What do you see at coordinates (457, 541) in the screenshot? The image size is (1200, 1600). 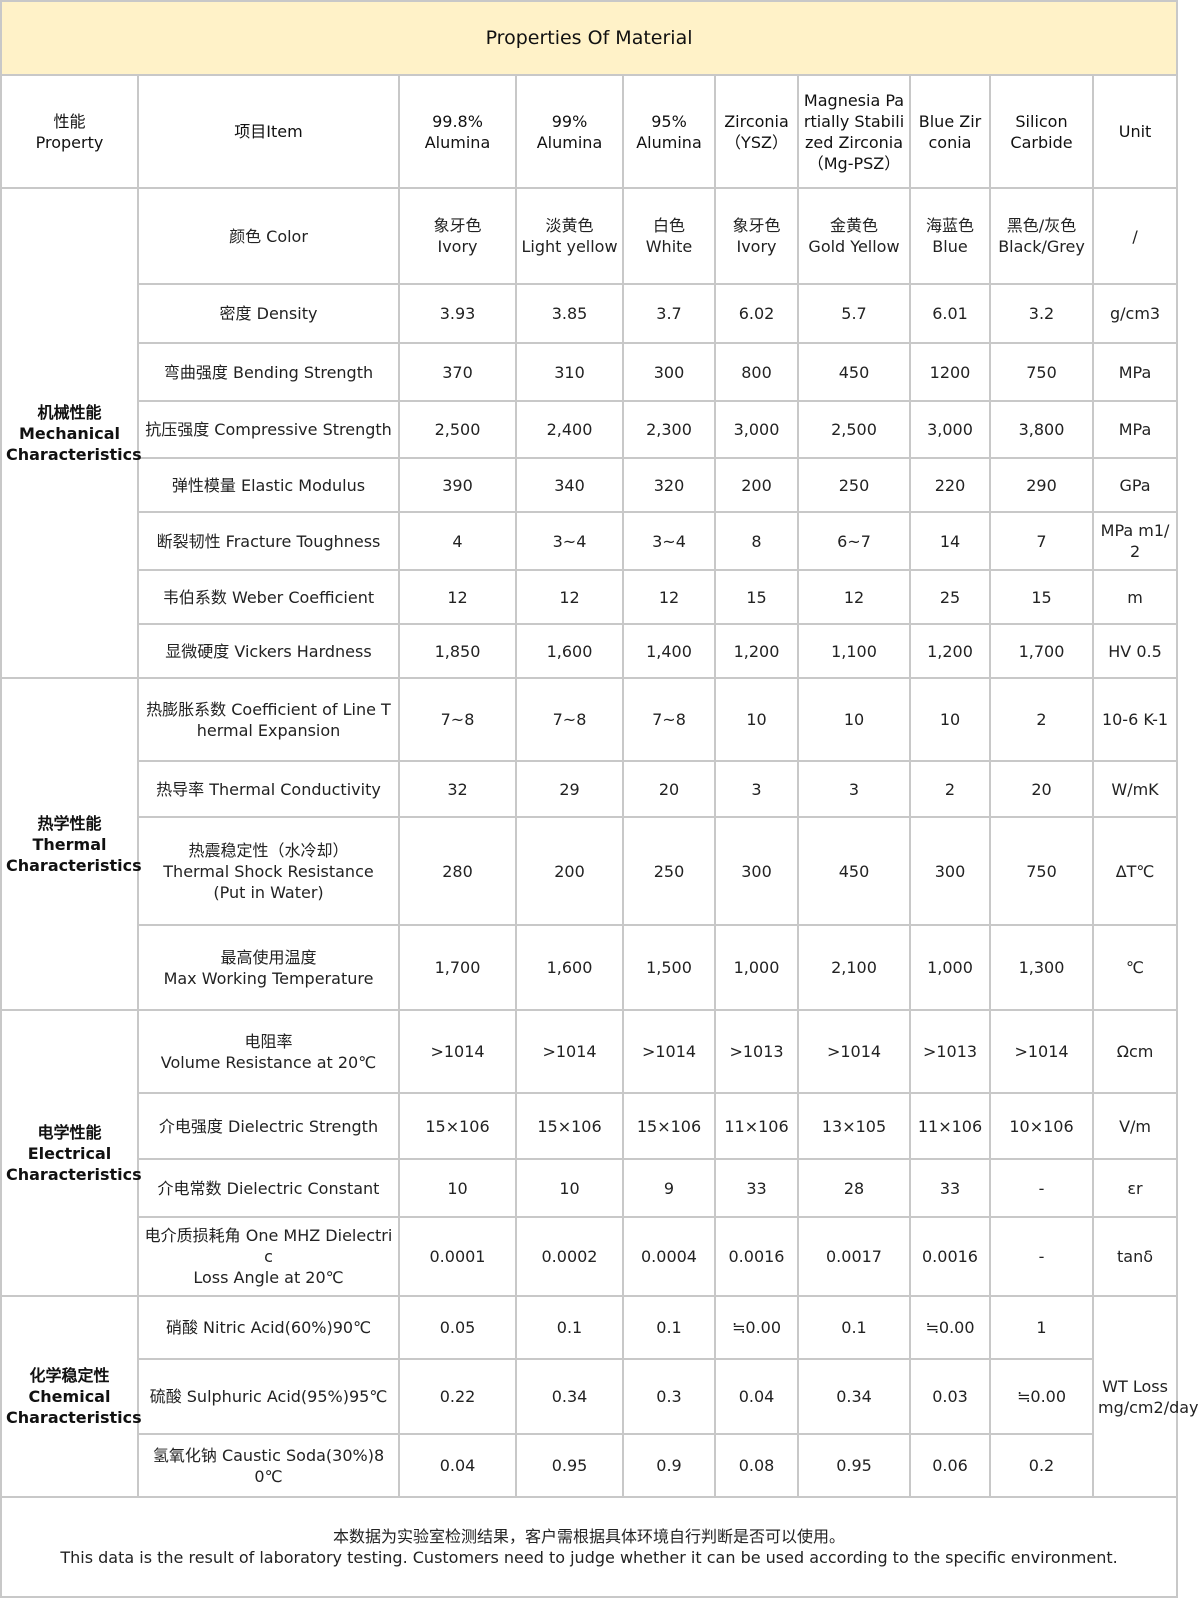 I see `value-cell: 4` at bounding box center [457, 541].